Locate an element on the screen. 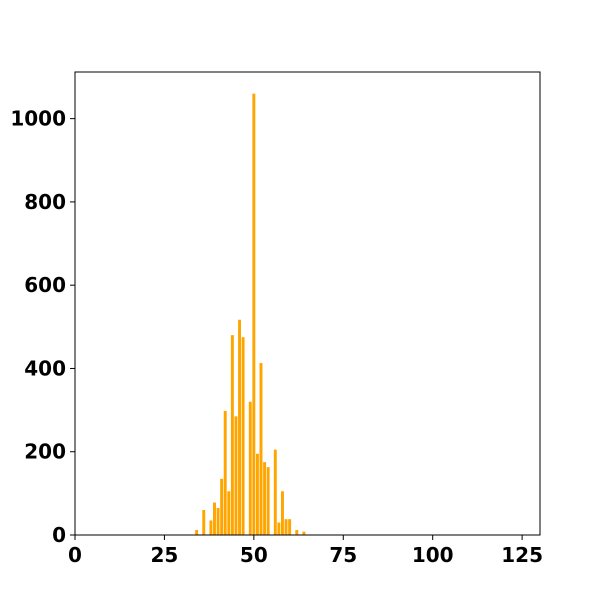 Image resolution: width=600 pixels, height=600 pixels. x-tick-label: 25 is located at coordinates (165, 555).